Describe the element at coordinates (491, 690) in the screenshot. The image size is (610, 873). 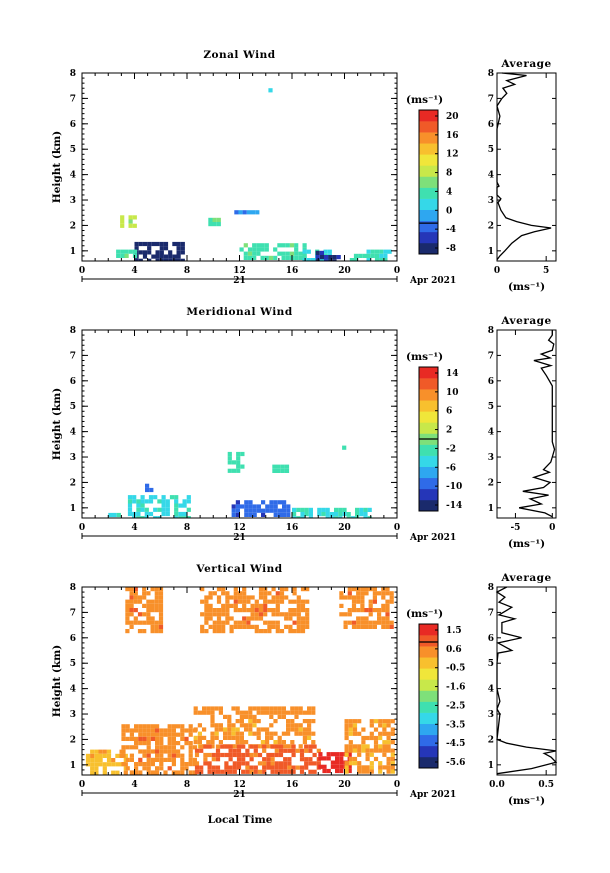
I see `average-y-tick-label: 4` at that location.